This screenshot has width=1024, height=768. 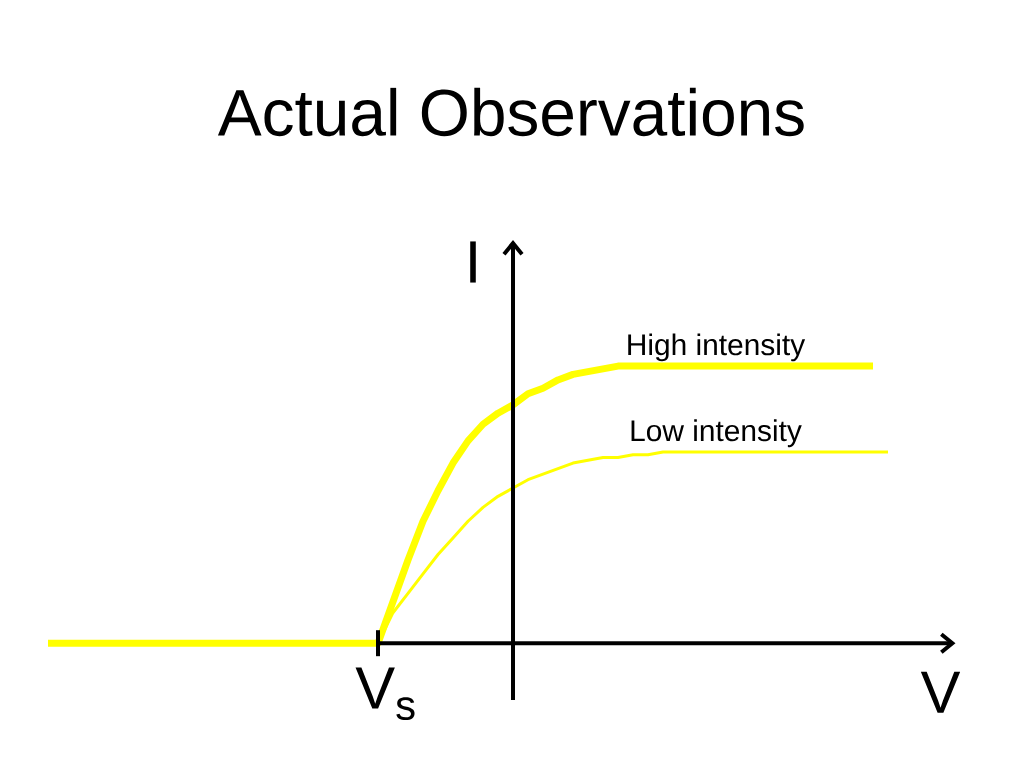 What do you see at coordinates (510, 112) in the screenshot?
I see `chart-title: Actual Observations` at bounding box center [510, 112].